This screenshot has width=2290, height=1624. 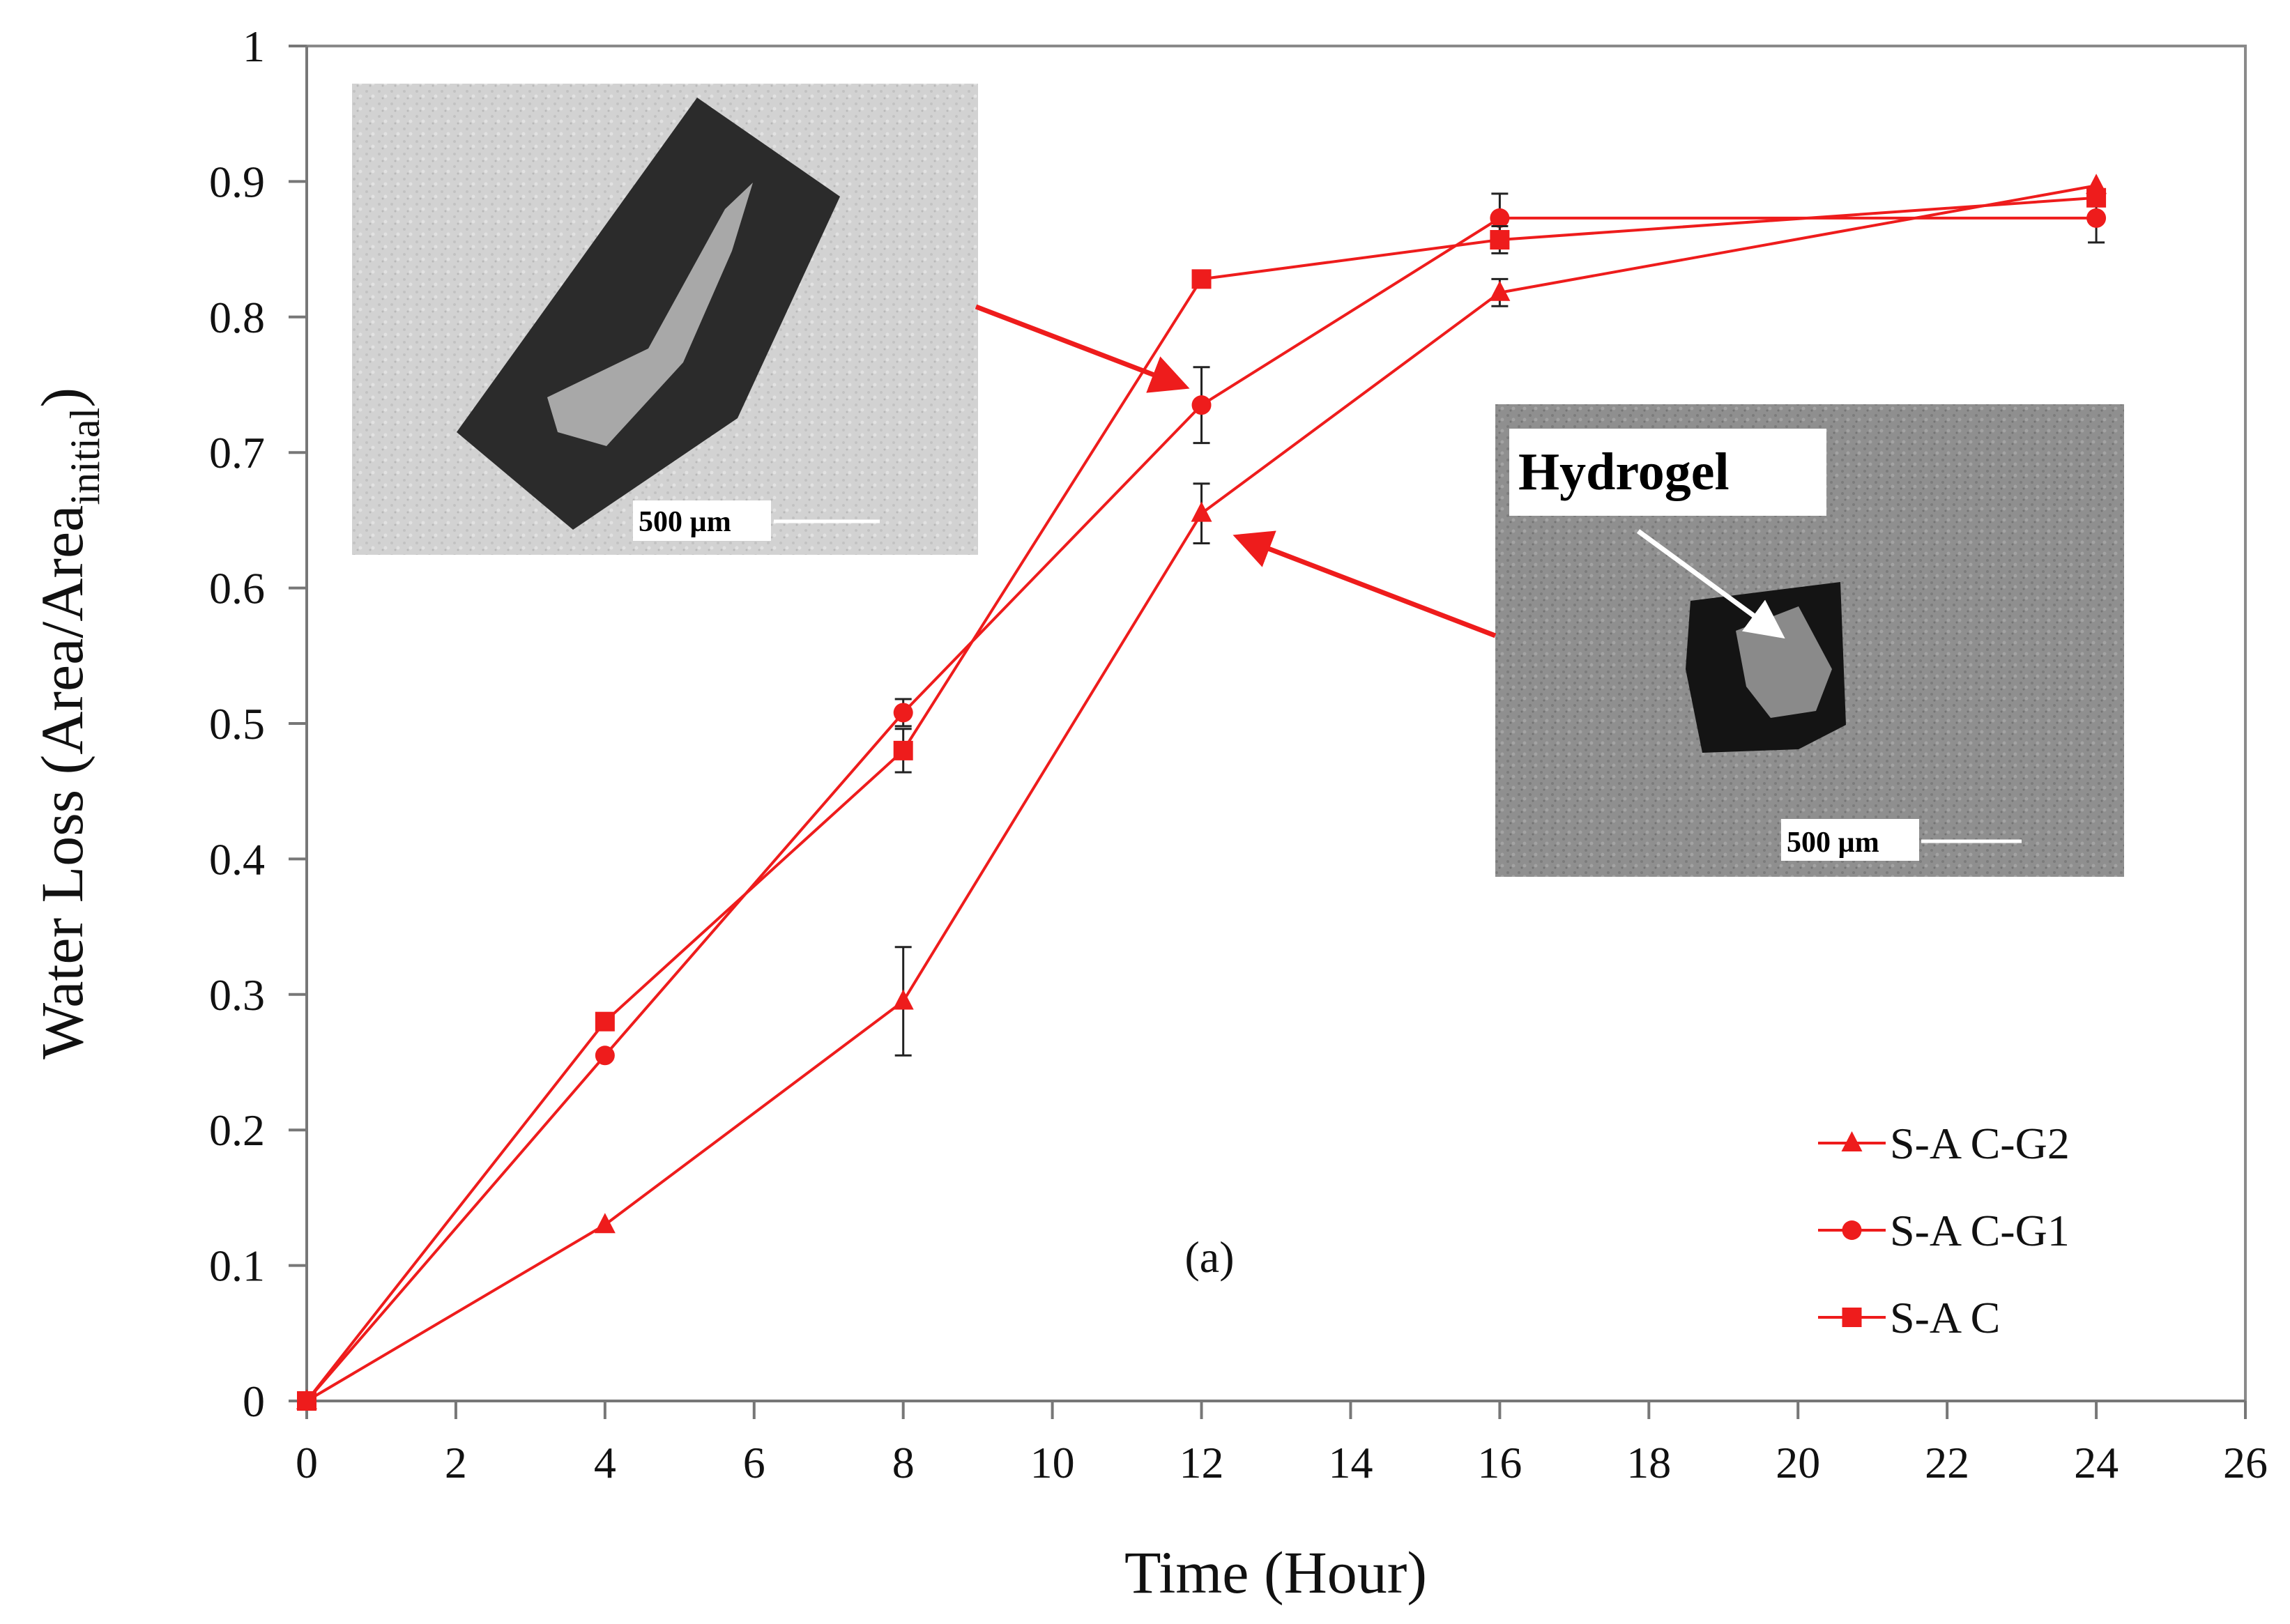 I want to click on y-axis-title: Water Loss (Area/Areainitial), so click(x=68, y=723).